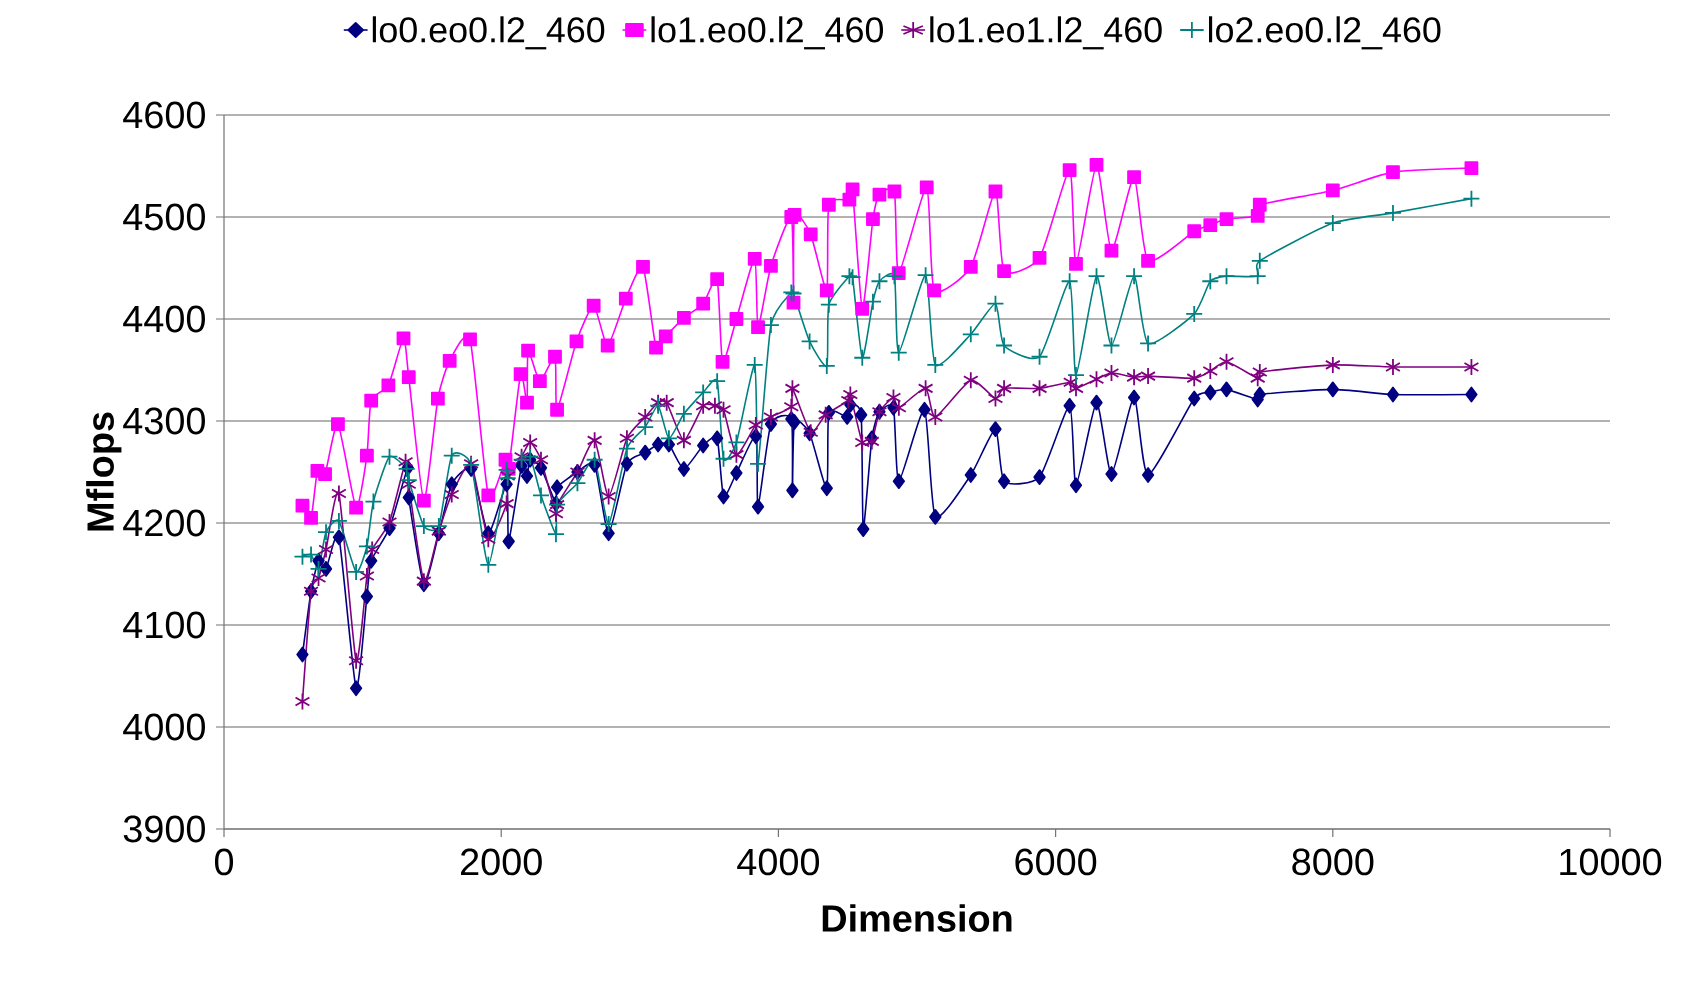 The width and height of the screenshot is (1685, 998). What do you see at coordinates (1611, 862) in the screenshot?
I see `x-tick-label: 10000` at bounding box center [1611, 862].